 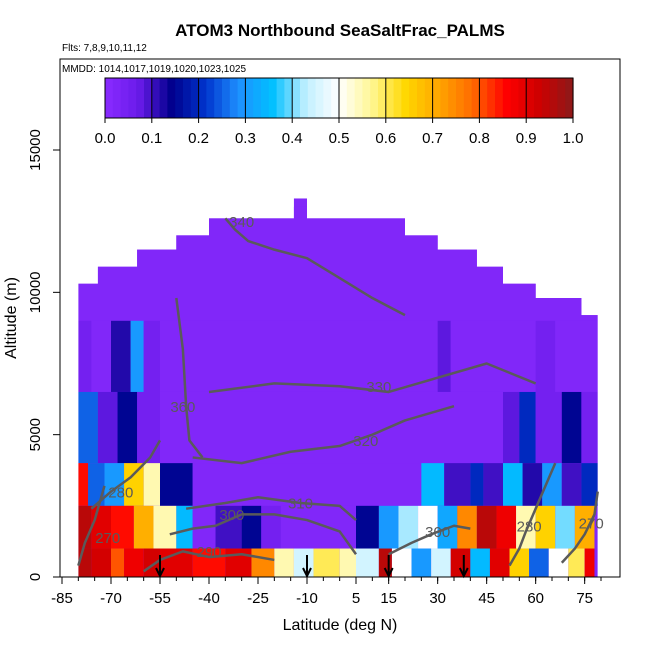 I want to click on x-tick-label: 5, so click(x=356, y=598).